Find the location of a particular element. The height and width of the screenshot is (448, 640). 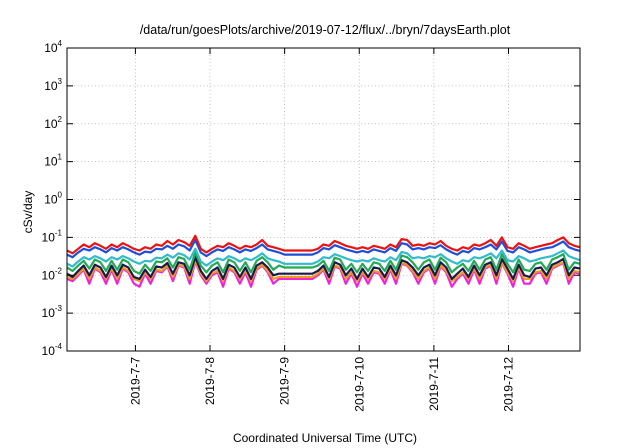

y-tick-label: 10⁰ is located at coordinates (53, 199).